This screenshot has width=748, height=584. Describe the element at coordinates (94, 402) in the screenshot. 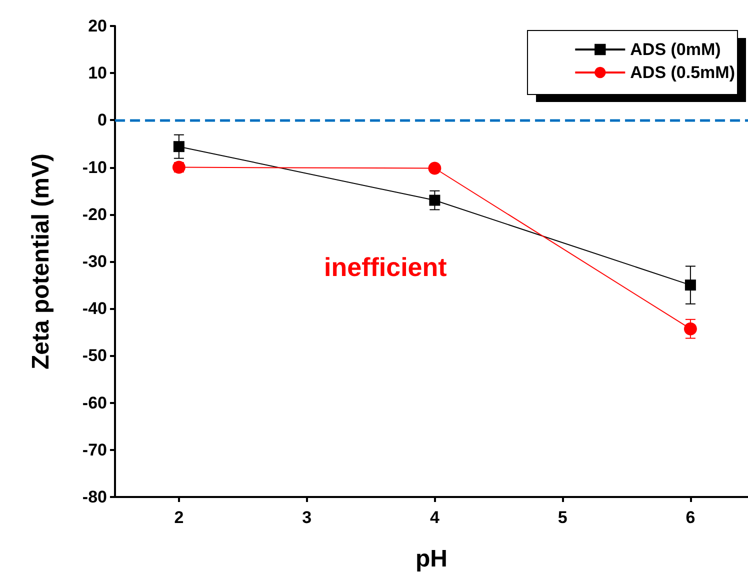

I see `y-tick-label: -60` at that location.